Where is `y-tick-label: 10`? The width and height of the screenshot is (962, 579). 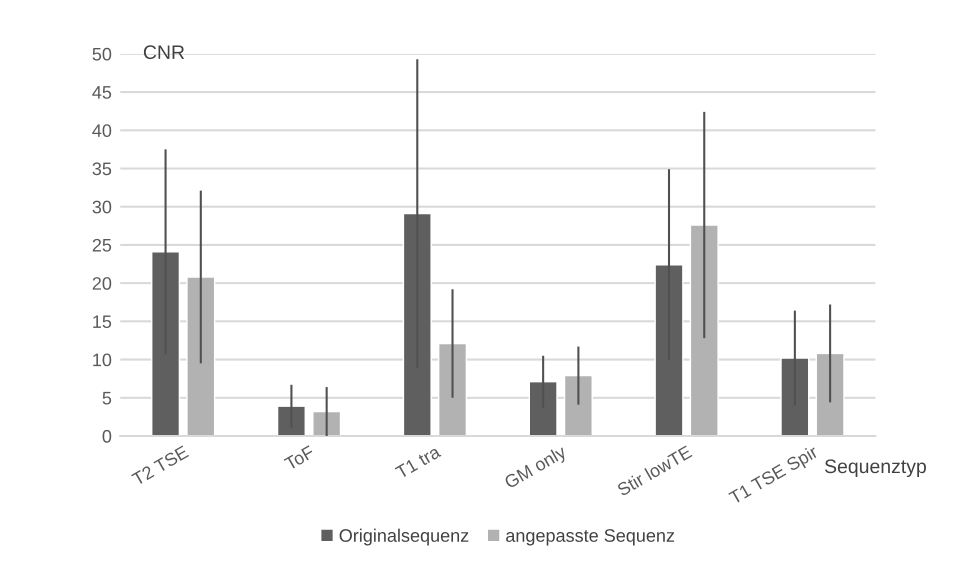 y-tick-label: 10 is located at coordinates (102, 359).